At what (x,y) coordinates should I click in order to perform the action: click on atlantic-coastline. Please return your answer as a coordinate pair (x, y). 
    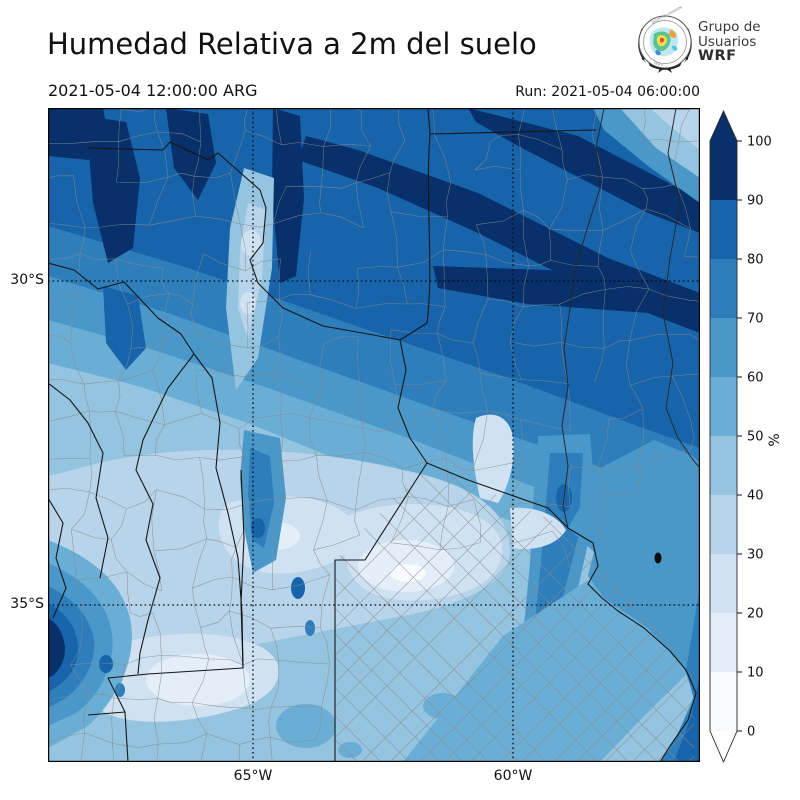
    Looking at the image, I should click on (632, 644).